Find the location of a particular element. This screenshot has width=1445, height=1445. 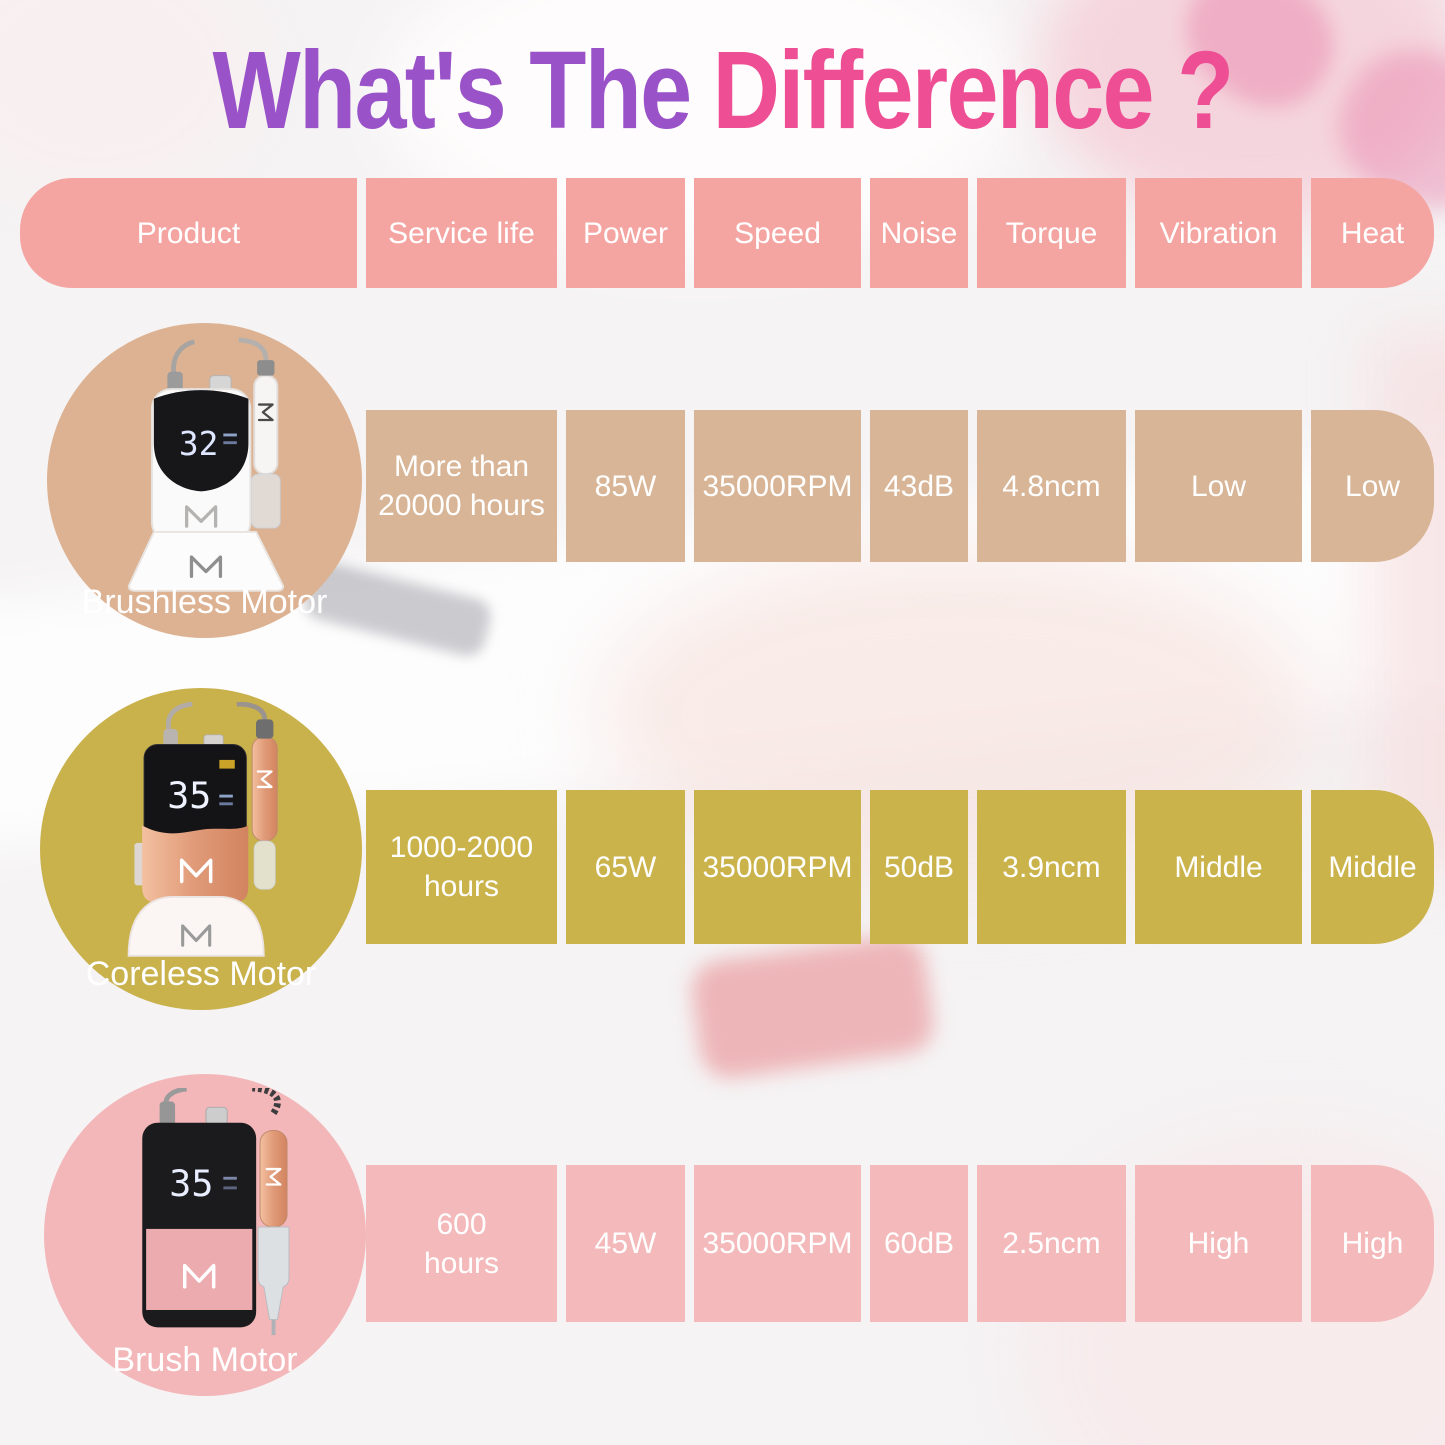

product-image-brush: 35 Brush Motor is located at coordinates (205, 1235).